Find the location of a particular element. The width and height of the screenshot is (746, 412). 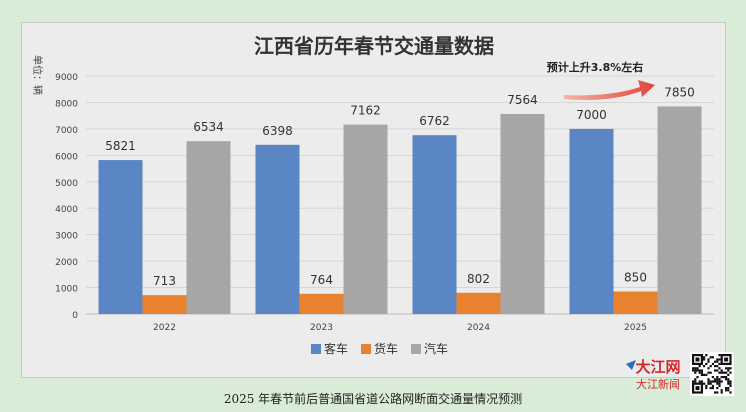

data-label: 7000 is located at coordinates (591, 115).